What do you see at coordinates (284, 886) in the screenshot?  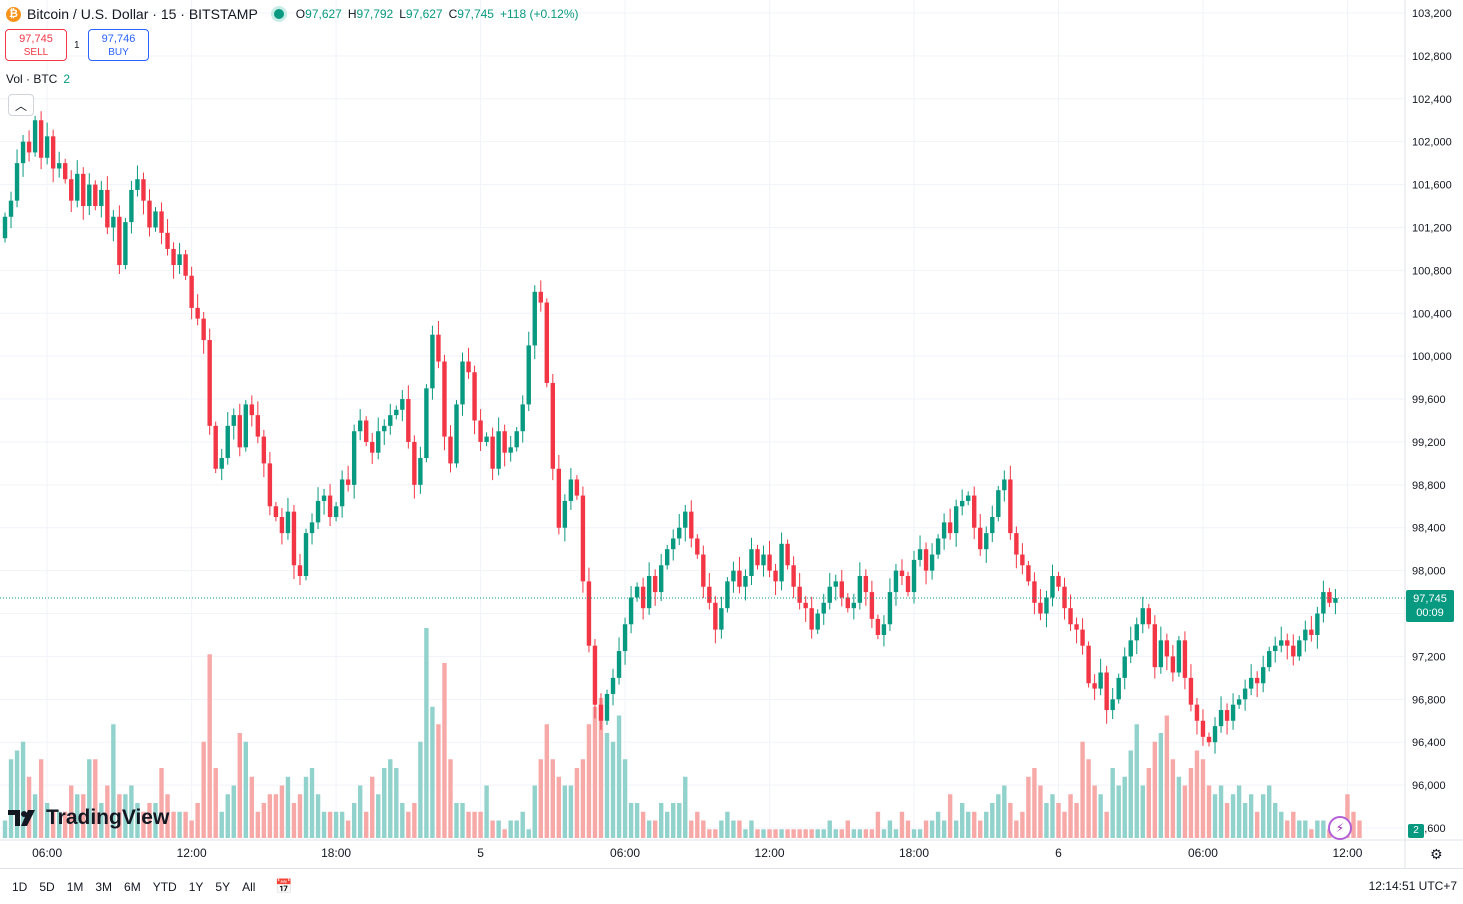 I see `date-range-icon: 📅` at bounding box center [284, 886].